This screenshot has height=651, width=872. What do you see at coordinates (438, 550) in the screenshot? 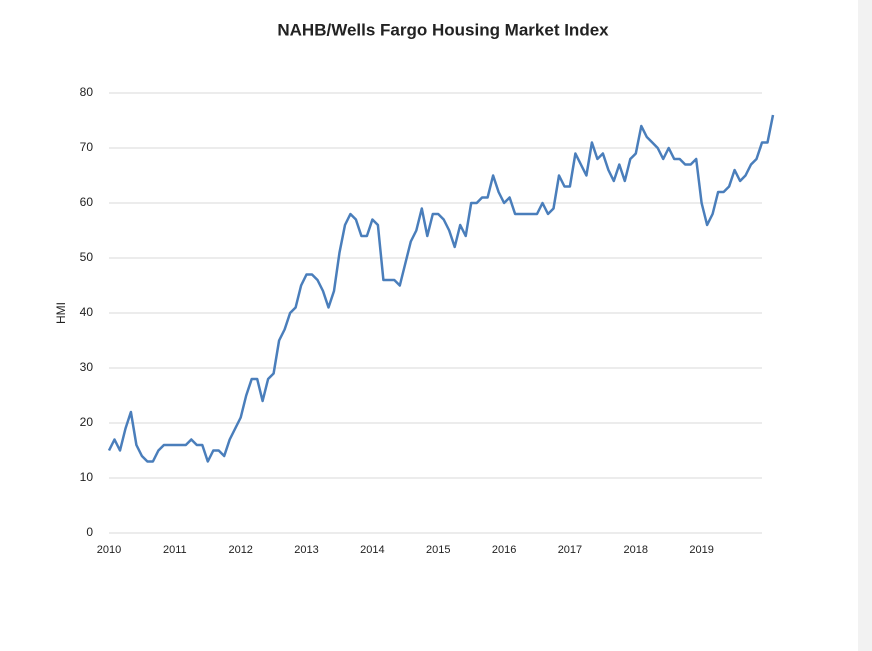
I see `x-tick-label: 2015` at bounding box center [438, 550].